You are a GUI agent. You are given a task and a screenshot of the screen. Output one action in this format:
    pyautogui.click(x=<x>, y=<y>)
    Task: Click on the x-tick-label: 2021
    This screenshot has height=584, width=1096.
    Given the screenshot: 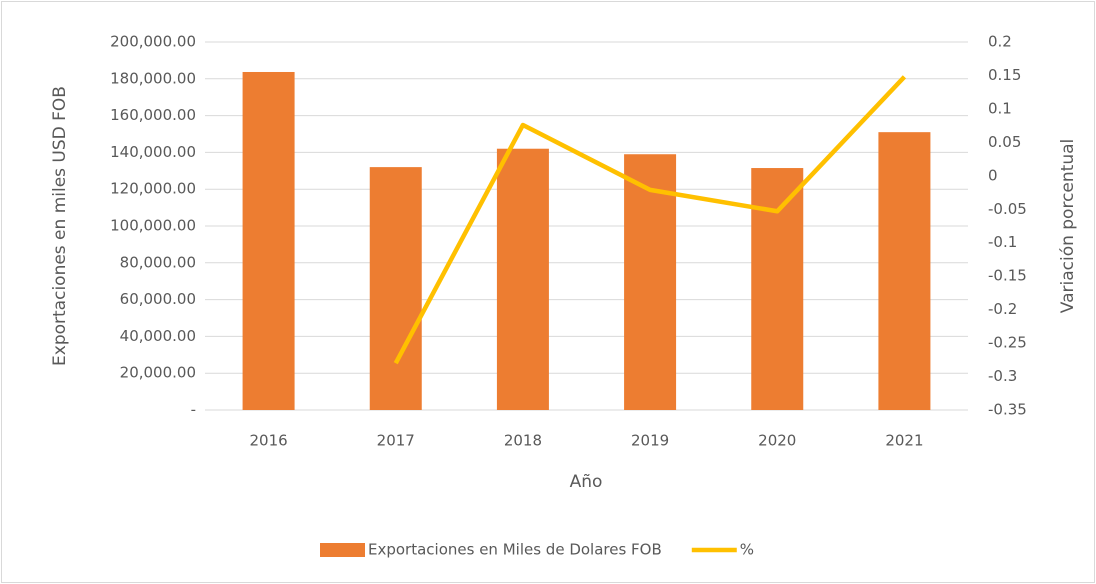 What is the action you would take?
    pyautogui.click(x=904, y=441)
    